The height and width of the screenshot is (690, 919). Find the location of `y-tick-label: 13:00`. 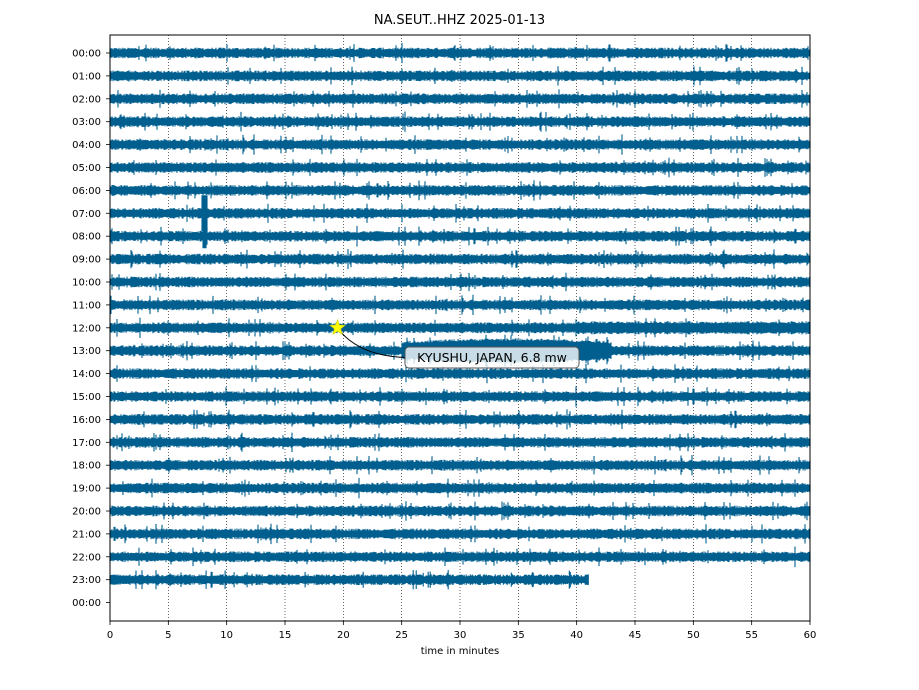

y-tick-label: 13:00 is located at coordinates (86, 351).